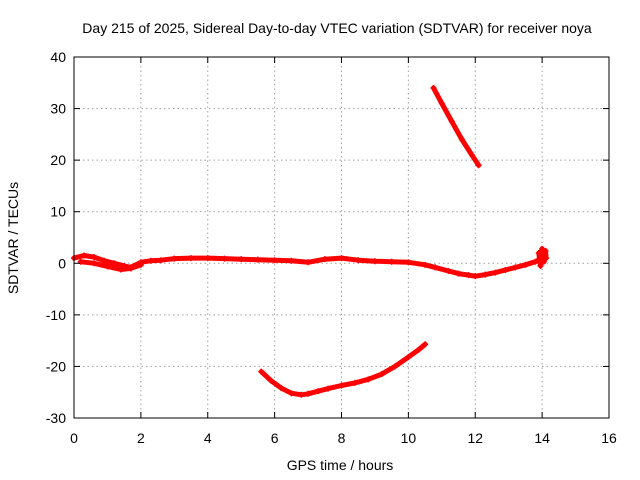  I want to click on y-axis-label: SDTVAR / TECUs, so click(13, 238).